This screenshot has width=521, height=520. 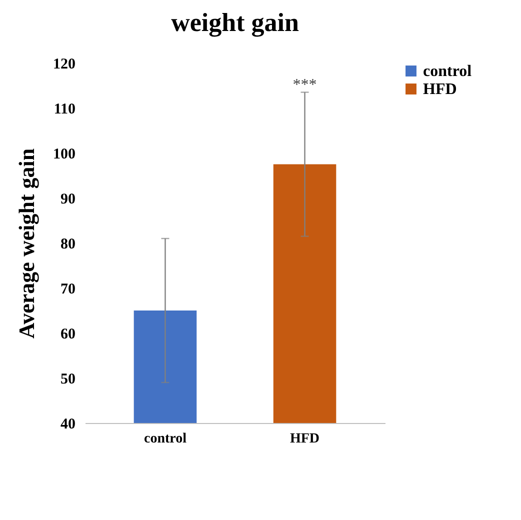 What do you see at coordinates (68, 244) in the screenshot?
I see `y-tick-label: 80` at bounding box center [68, 244].